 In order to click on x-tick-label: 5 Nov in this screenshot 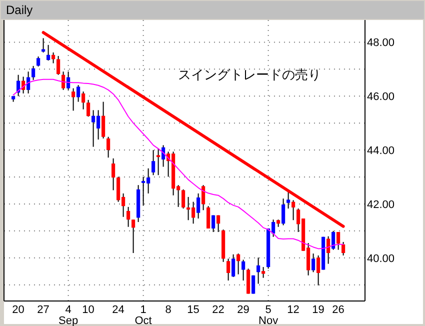, I will do `click(268, 315)`.